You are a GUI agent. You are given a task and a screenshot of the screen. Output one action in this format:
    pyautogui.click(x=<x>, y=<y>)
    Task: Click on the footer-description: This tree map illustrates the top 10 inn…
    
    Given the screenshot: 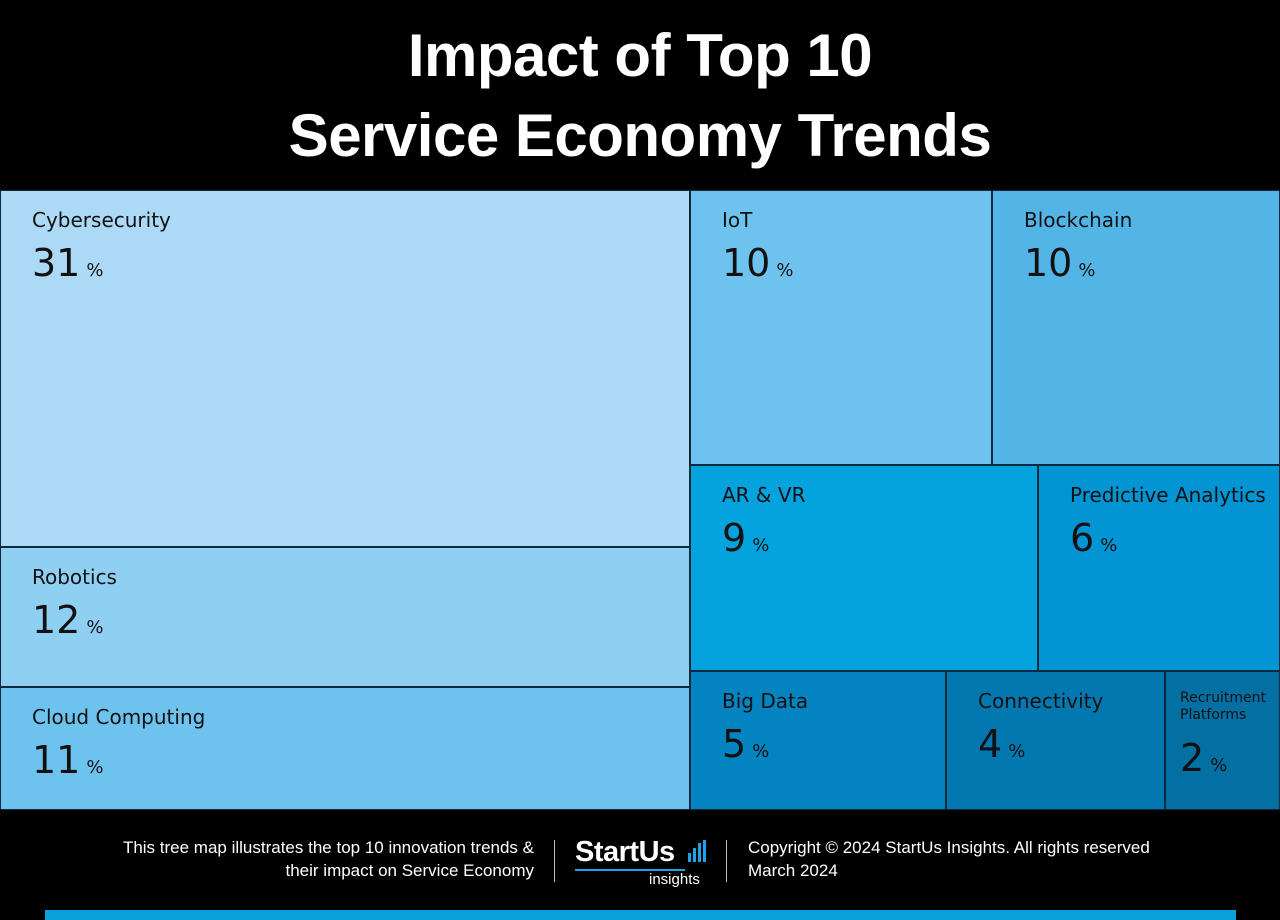 What is the action you would take?
    pyautogui.click(x=274, y=859)
    